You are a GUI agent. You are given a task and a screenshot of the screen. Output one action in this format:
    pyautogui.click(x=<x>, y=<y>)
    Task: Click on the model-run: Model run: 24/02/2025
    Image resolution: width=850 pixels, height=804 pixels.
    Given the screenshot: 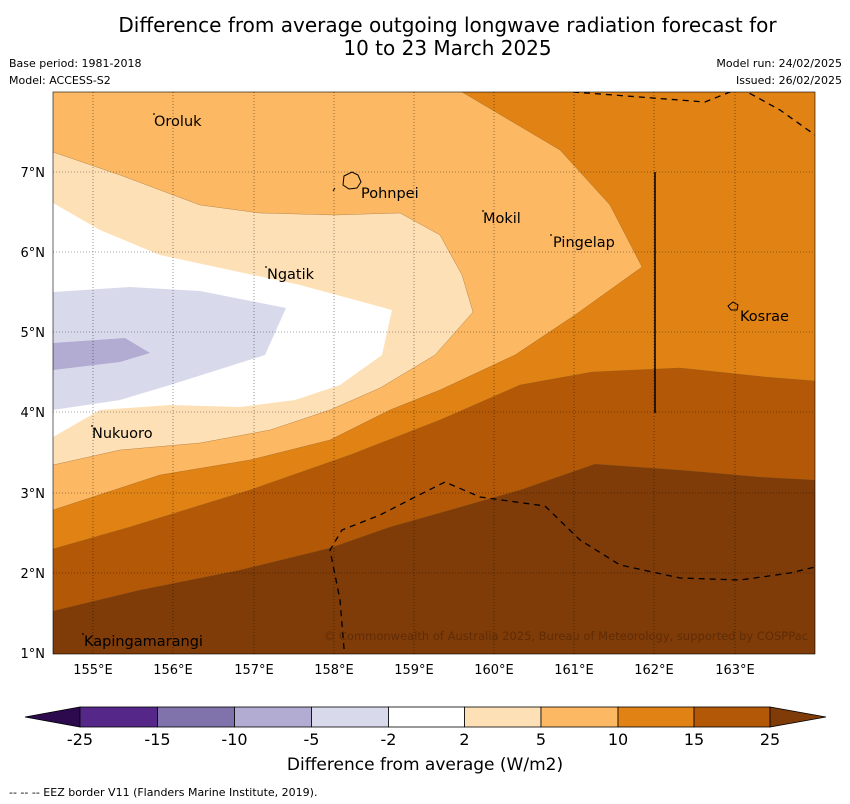 What is the action you would take?
    pyautogui.click(x=779, y=63)
    